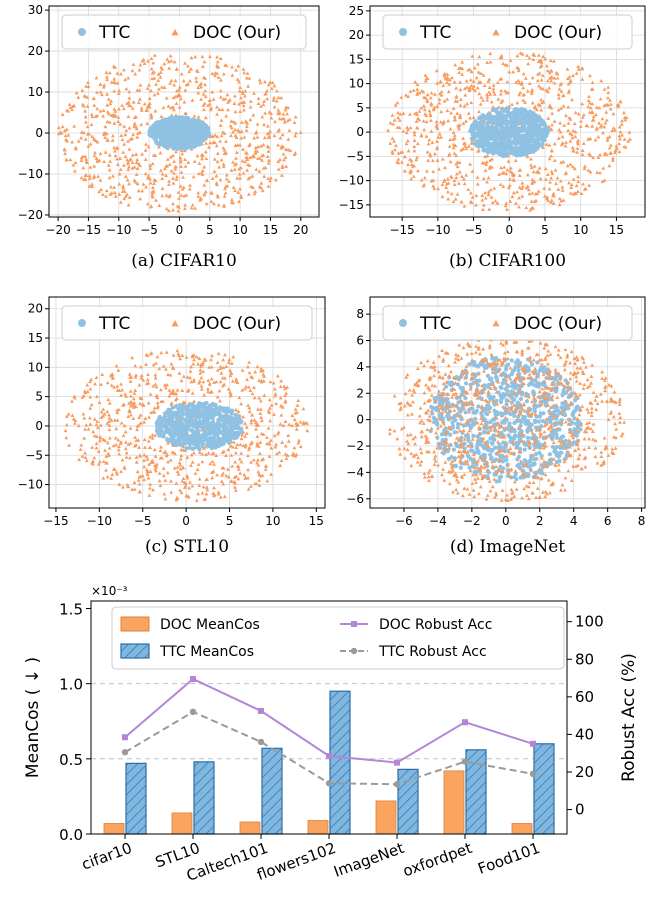 Image resolution: width=657 pixels, height=916 pixels. Describe the element at coordinates (180, 230) in the screenshot. I see `x-tick-label: 0` at that location.